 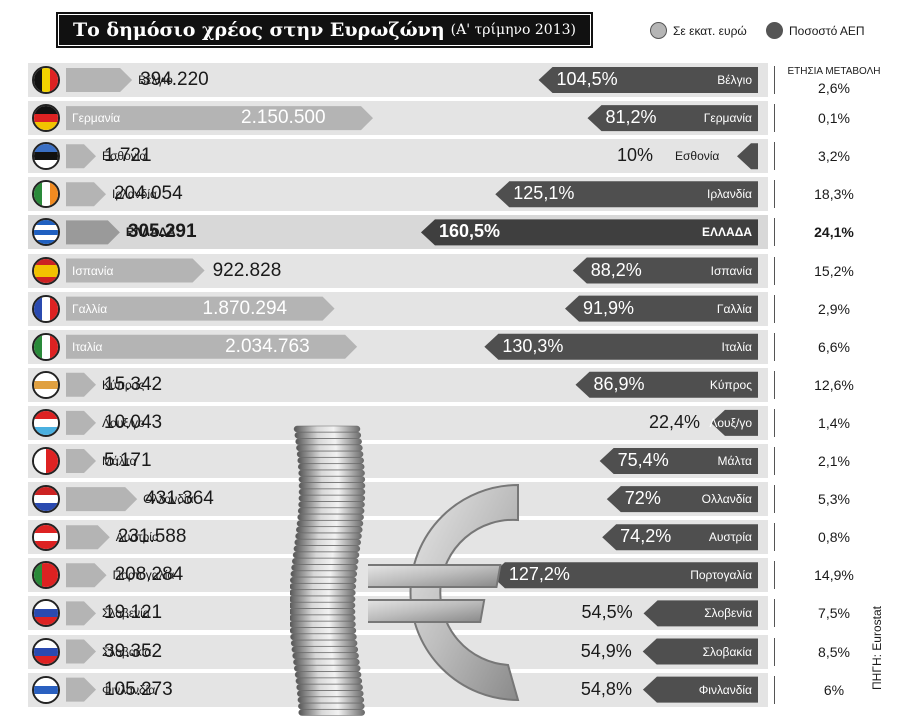 I want to click on country-name-gdp: Φινλανδία, so click(x=725, y=689).